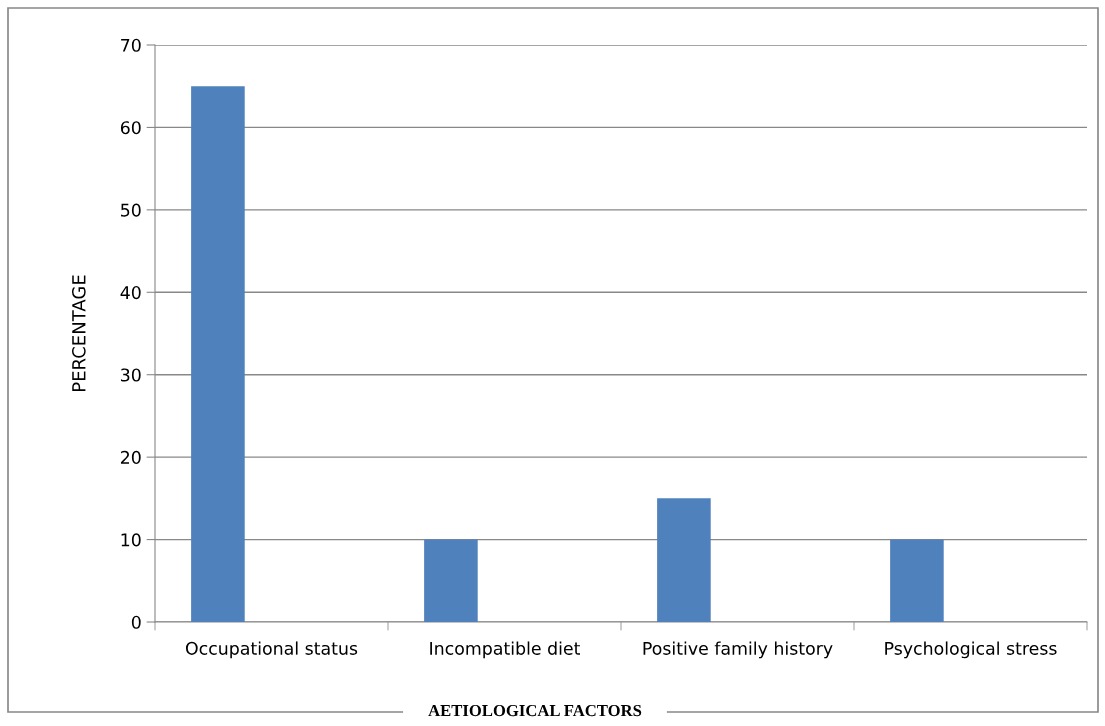  What do you see at coordinates (136, 622) in the screenshot?
I see `y-tick-label: 0` at bounding box center [136, 622].